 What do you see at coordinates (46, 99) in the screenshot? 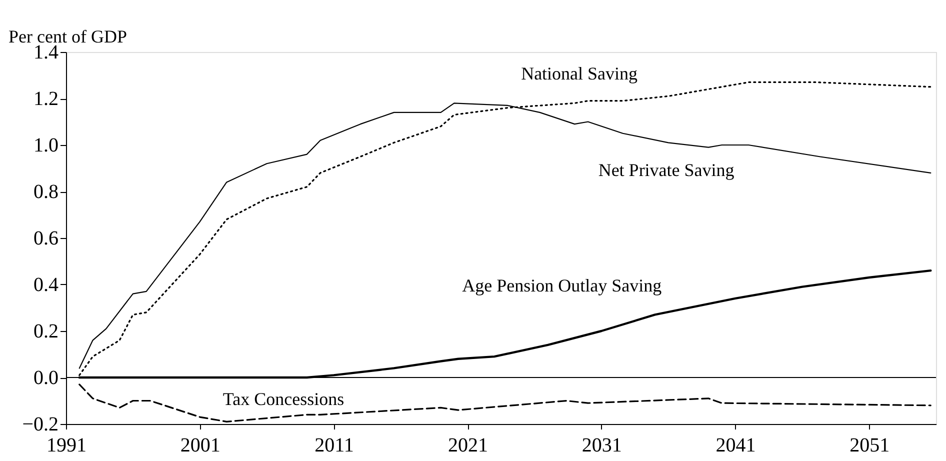
I see `y-tick-label: 1.2` at bounding box center [46, 99].